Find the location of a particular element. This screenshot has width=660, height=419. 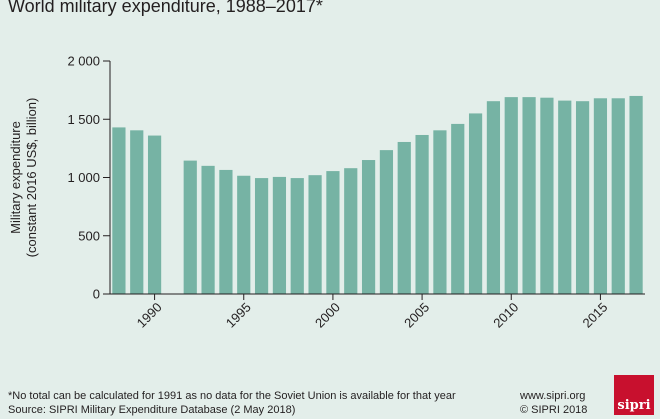

bar-2017 is located at coordinates (636, 194).